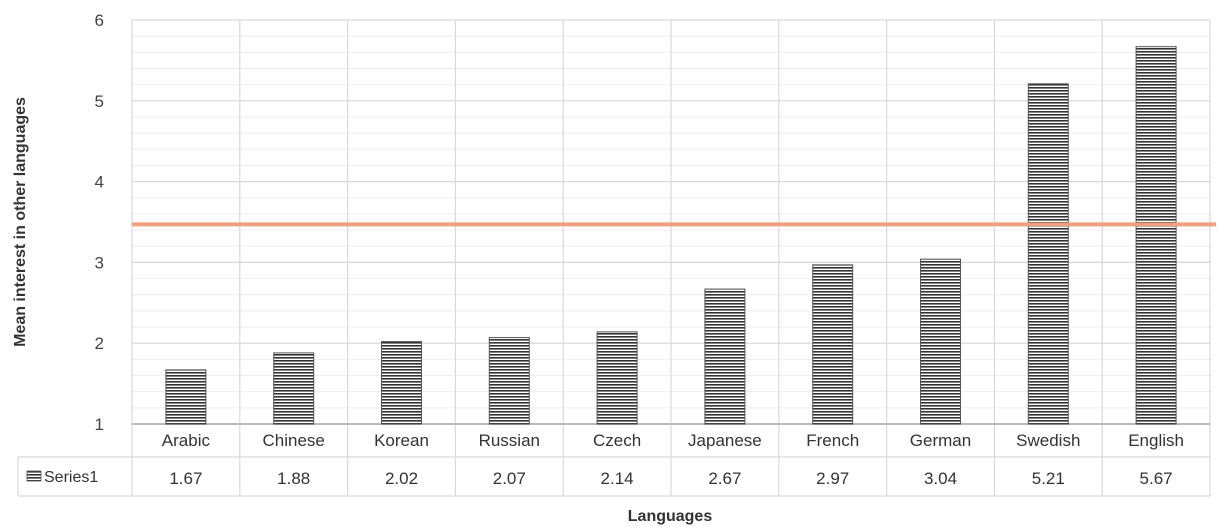 Image resolution: width=1219 pixels, height=527 pixels. I want to click on y-tick-label: 4, so click(99, 182).